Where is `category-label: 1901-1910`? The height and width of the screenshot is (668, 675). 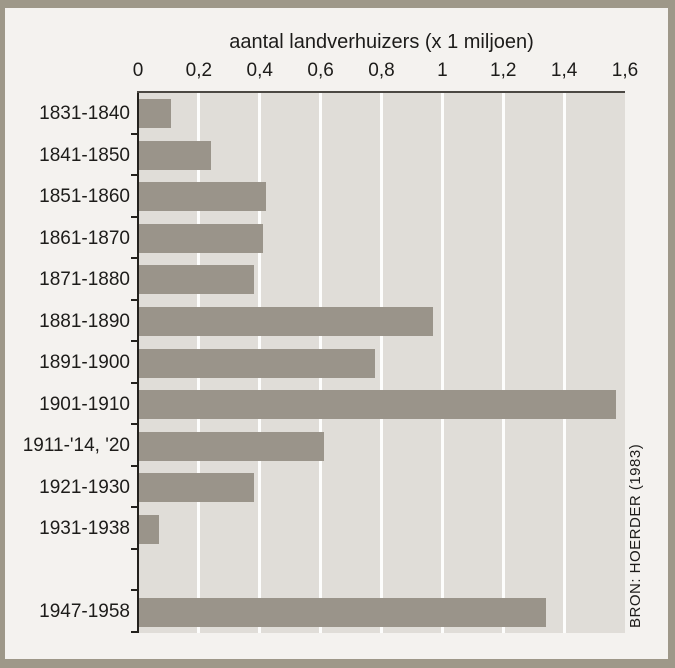 category-label: 1901-1910 is located at coordinates (84, 404).